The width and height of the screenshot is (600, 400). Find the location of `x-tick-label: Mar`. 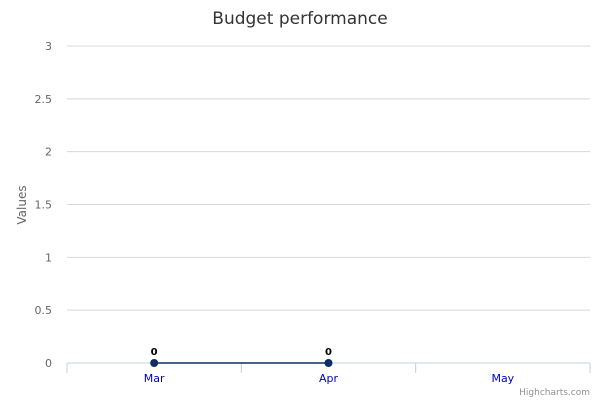

x-tick-label: Mar is located at coordinates (154, 378).